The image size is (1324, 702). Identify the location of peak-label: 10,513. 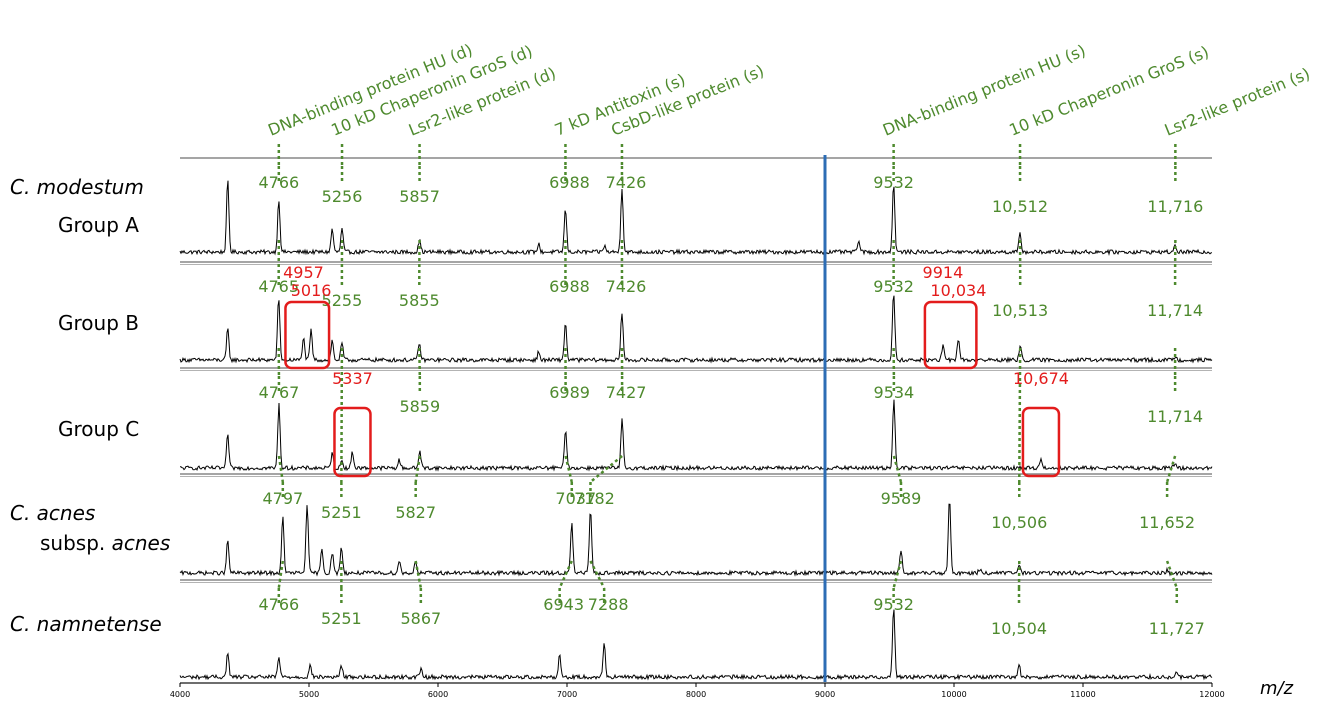
(1020, 310).